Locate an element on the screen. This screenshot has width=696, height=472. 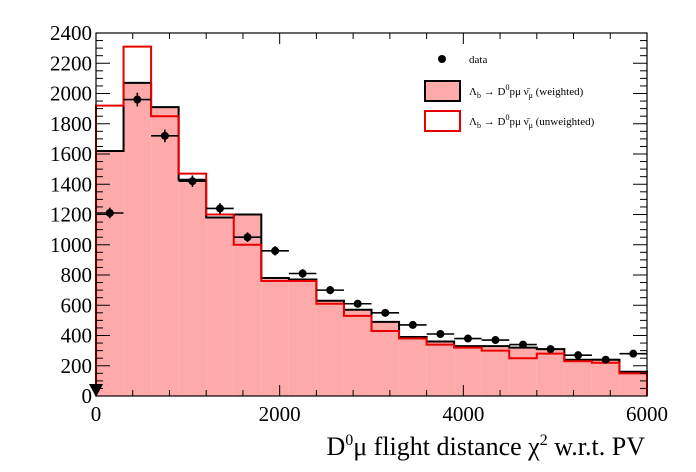
legend-weighted-swatch is located at coordinates (442, 91).